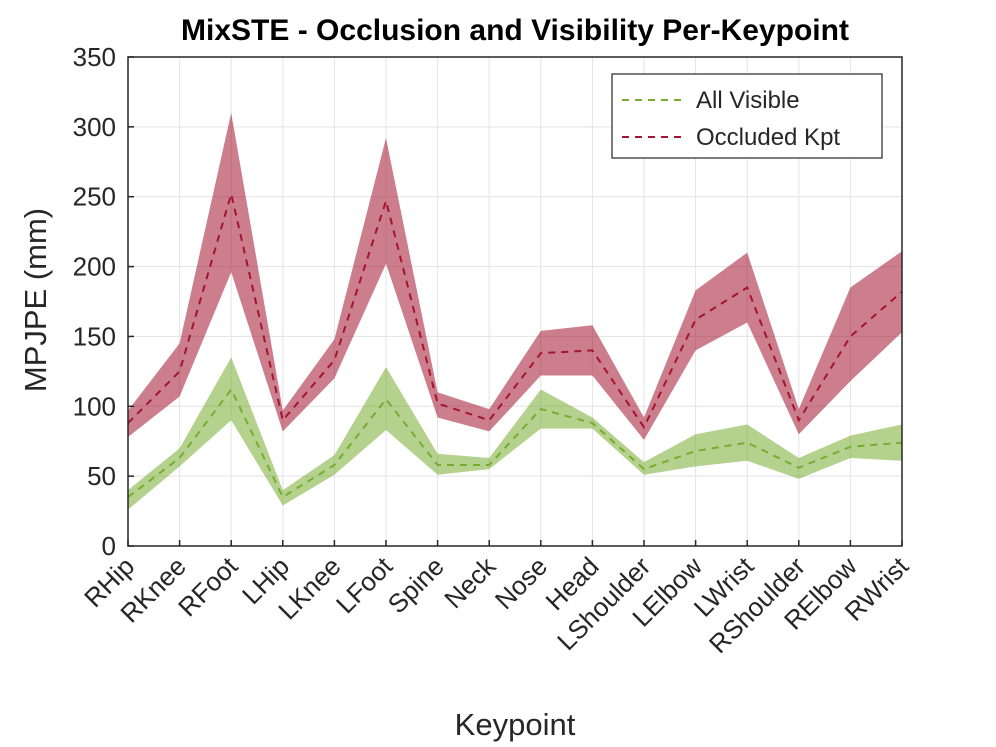 This screenshot has height=747, width=996. I want to click on legend-box, so click(747, 116).